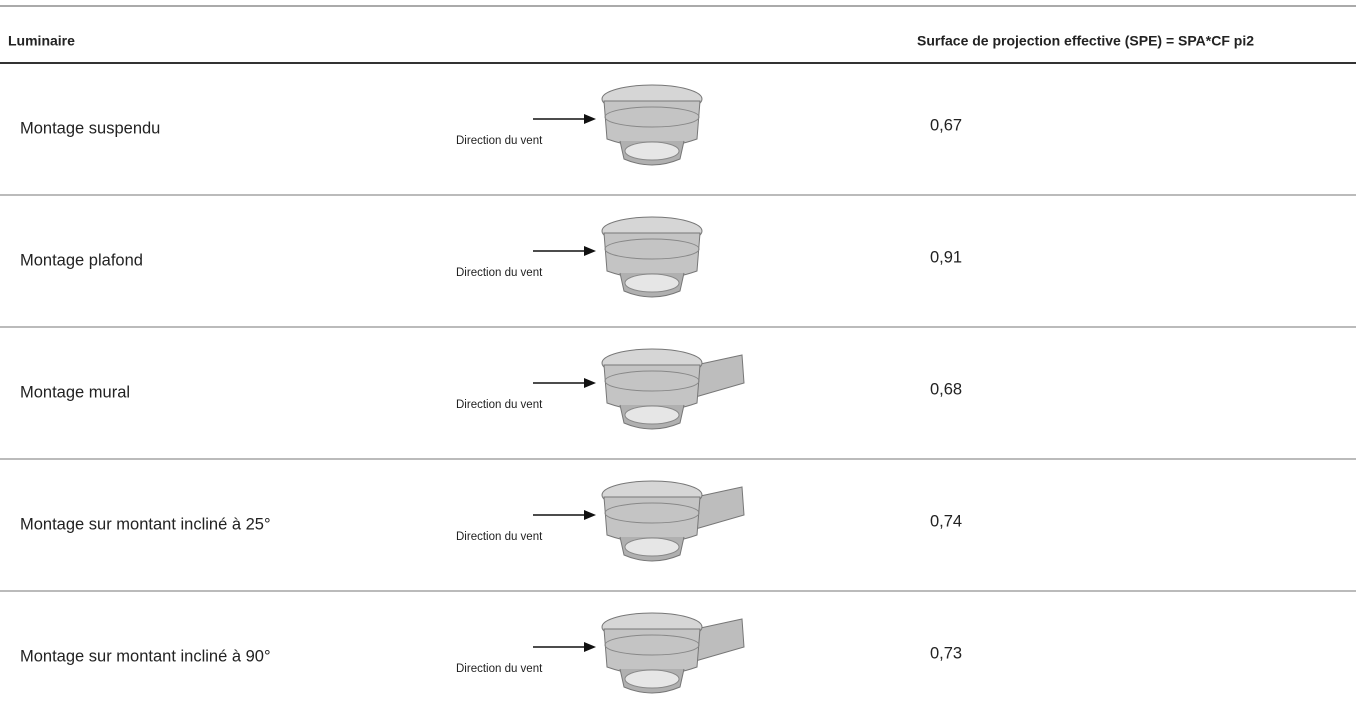  I want to click on mounting-type: Montage sur montant incliné à 25°, so click(145, 524).